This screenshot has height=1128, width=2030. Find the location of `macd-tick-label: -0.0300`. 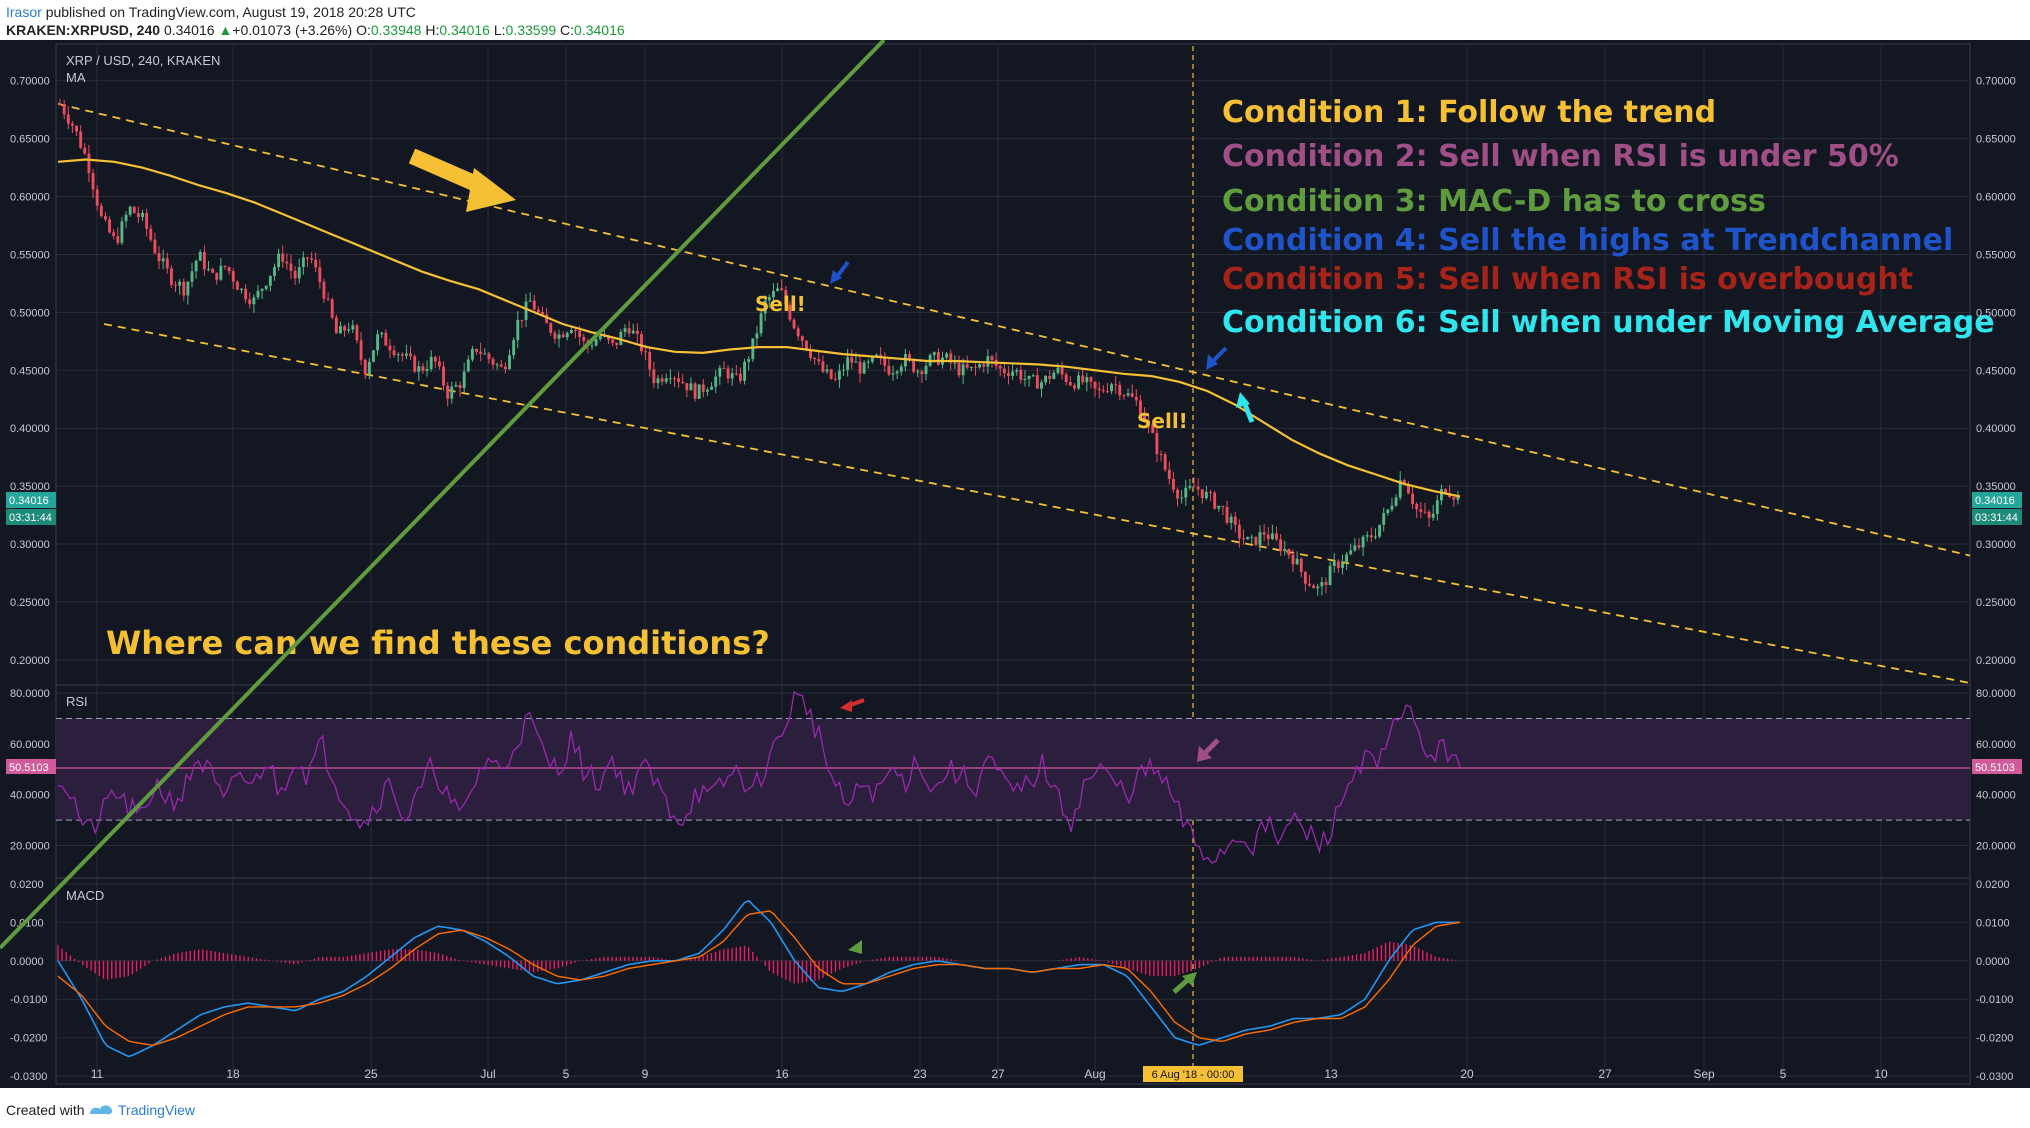

macd-tick-label: -0.0300 is located at coordinates (1994, 1077).